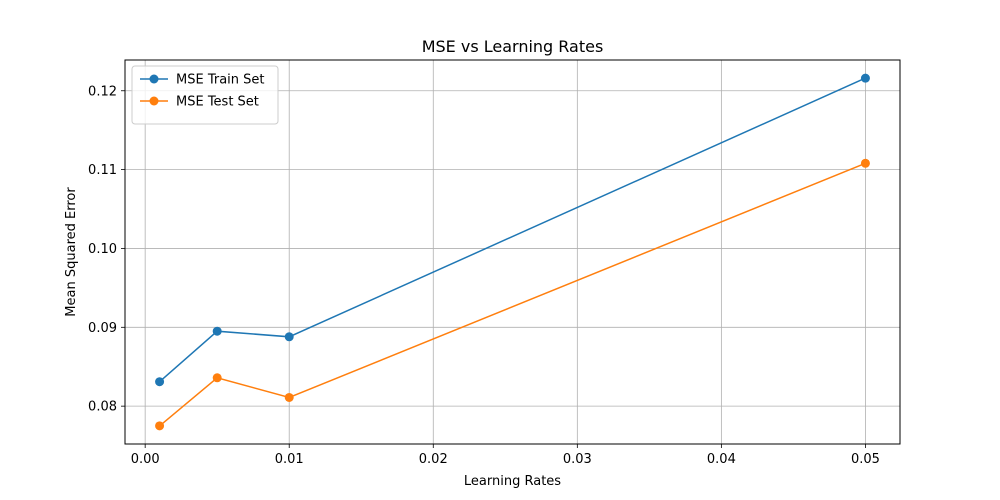 Image resolution: width=1000 pixels, height=500 pixels. I want to click on chart-title: MSE vs Learning Rates, so click(513, 46).